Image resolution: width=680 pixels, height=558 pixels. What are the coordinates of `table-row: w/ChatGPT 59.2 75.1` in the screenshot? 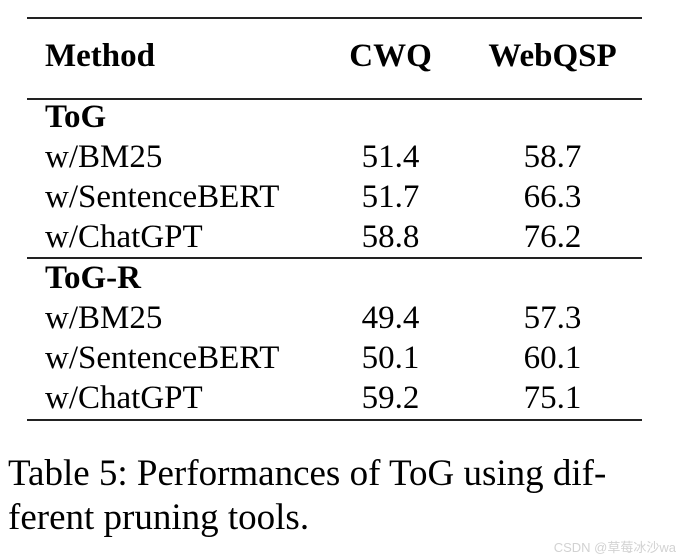 It's located at (340, 398).